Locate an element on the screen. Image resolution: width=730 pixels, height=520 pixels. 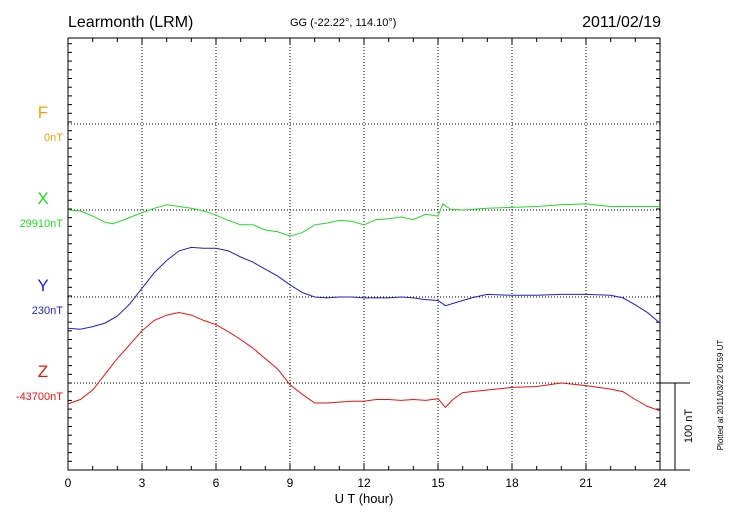
x-tick-label: 18 is located at coordinates (512, 483).